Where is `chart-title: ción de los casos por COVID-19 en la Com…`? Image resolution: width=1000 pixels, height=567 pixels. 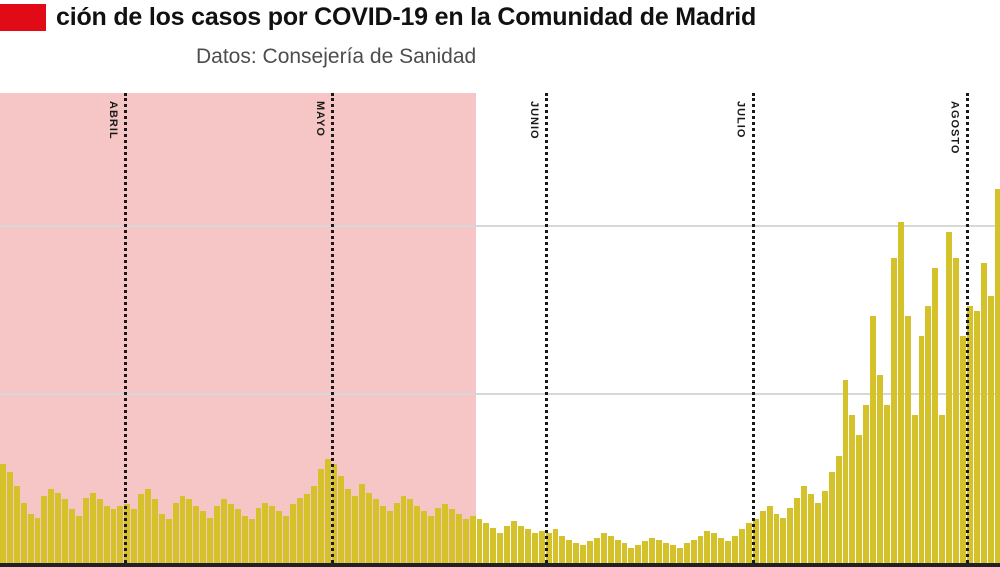 chart-title: ción de los casos por COVID-19 en la Com… is located at coordinates (406, 17).